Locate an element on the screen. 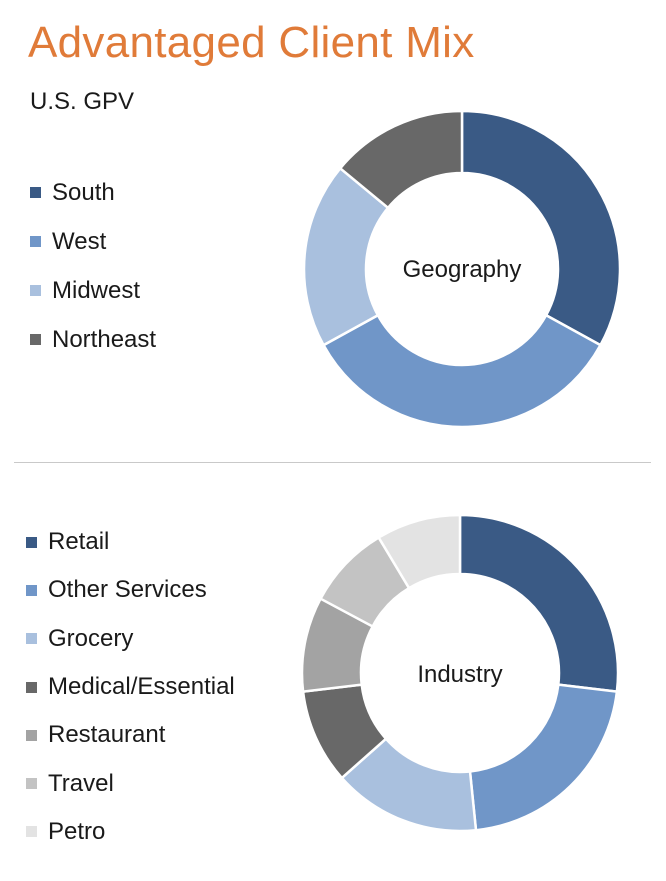 This screenshot has width=666, height=881. legend-label: Other Services is located at coordinates (127, 590).